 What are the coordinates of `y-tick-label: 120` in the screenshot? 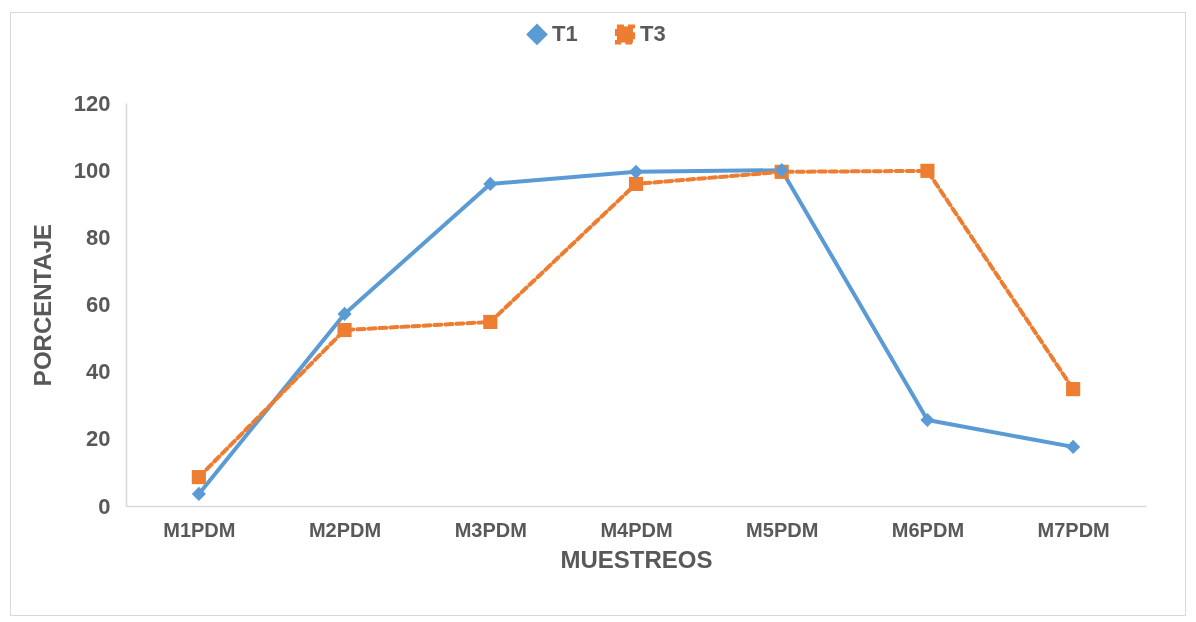 It's located at (92, 103).